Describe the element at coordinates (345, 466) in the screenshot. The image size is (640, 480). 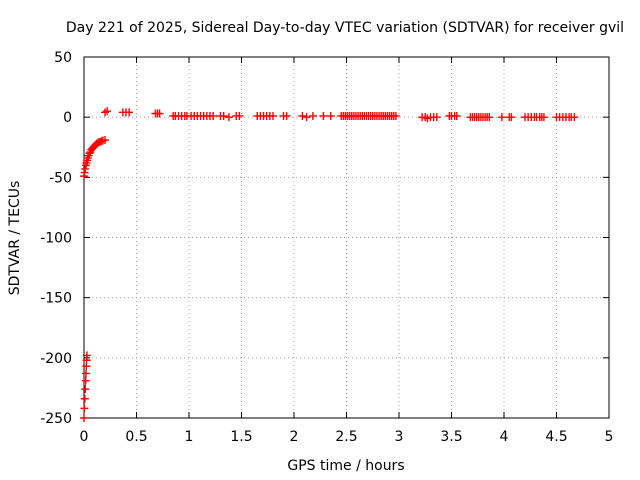
I see `x-axis-label: GPS time / hours` at that location.